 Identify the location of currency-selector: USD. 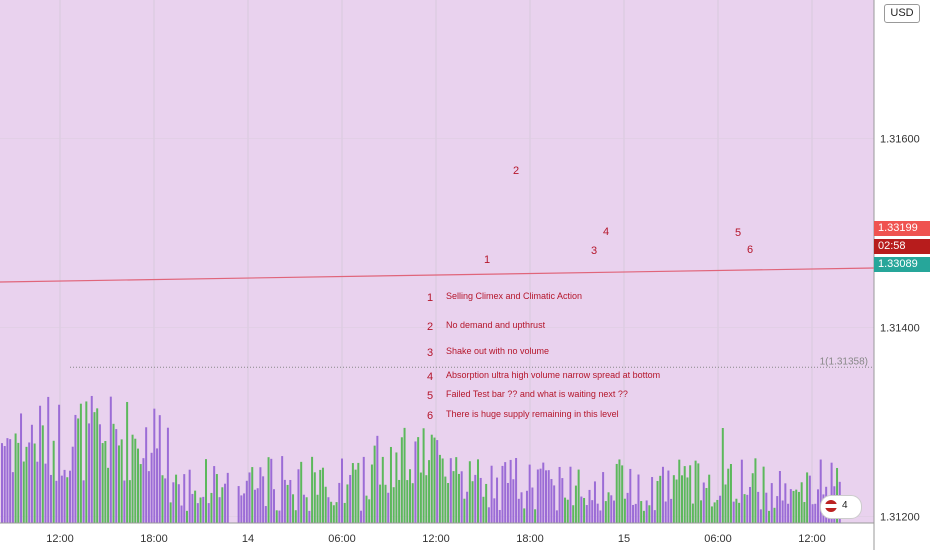
(902, 13).